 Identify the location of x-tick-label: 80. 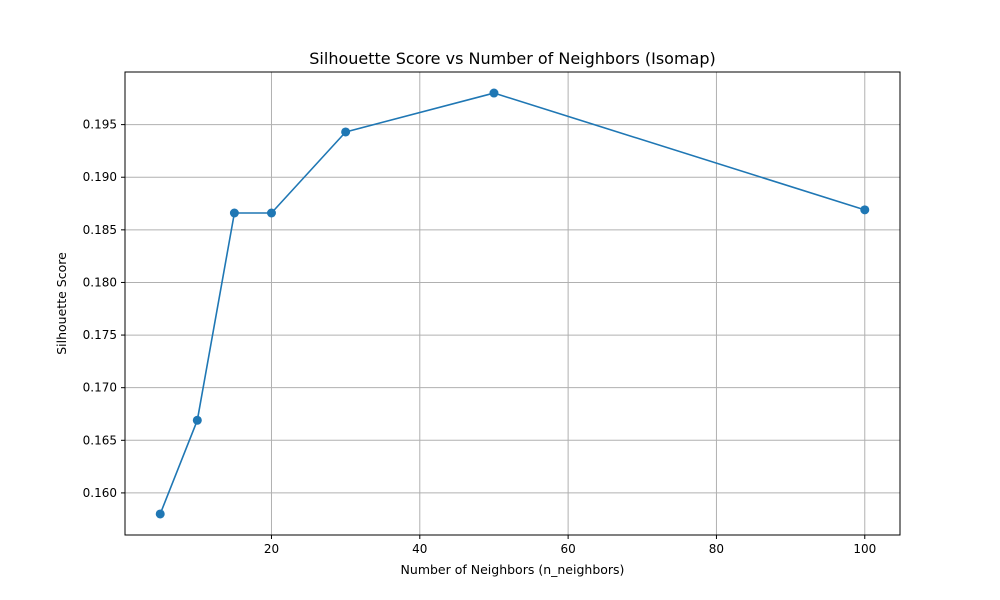
(716, 549).